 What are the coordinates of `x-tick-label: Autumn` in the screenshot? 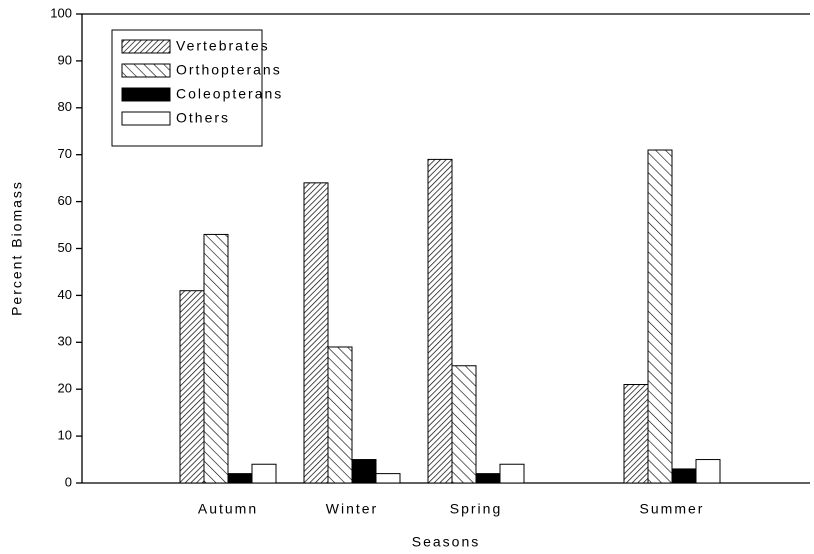 It's located at (228, 509).